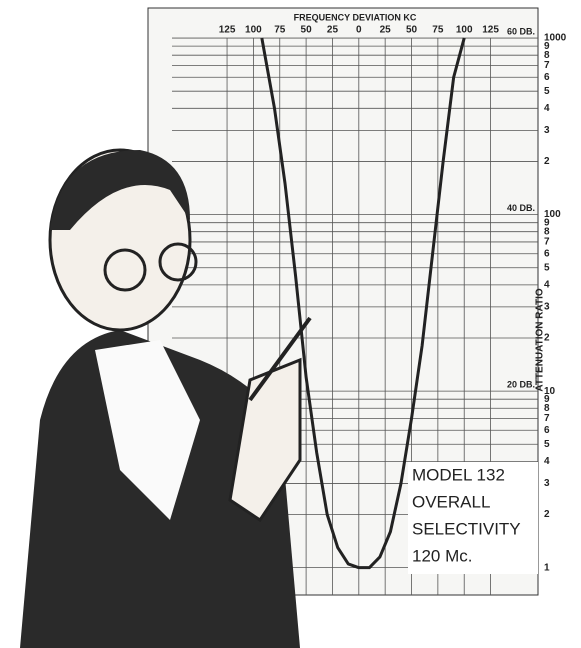  Describe the element at coordinates (521, 208) in the screenshot. I see `db-label: 40 DB.` at that location.